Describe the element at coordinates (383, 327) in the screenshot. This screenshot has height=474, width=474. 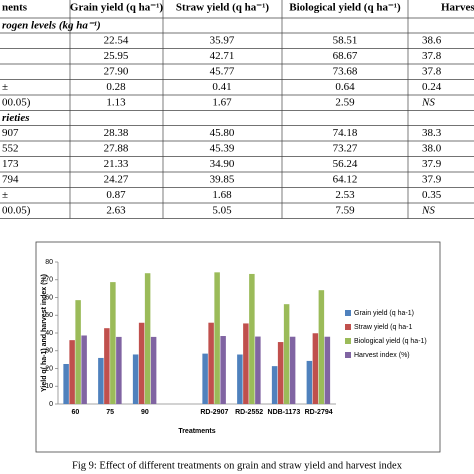
I see `legend-label: Straw yield (q ha-1` at that location.